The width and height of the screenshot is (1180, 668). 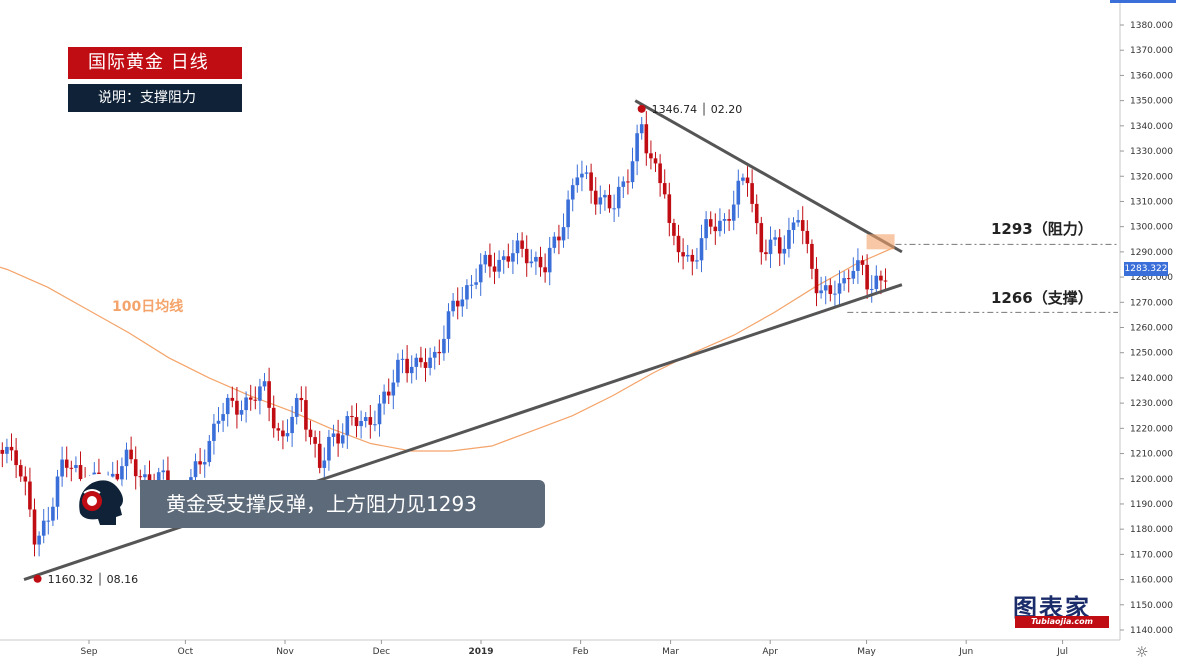 I want to click on x-tick-label: May, so click(x=866, y=652).